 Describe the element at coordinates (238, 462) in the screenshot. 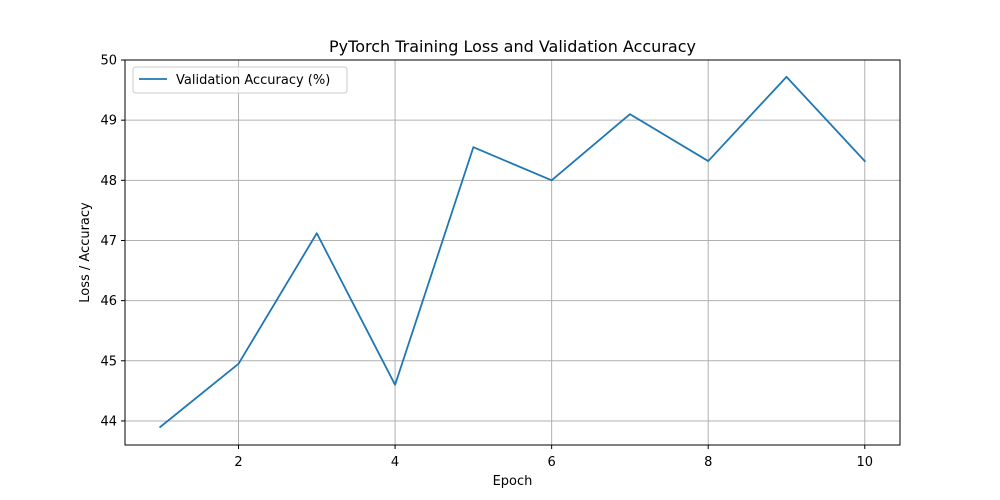

I see `x-tick-label: 2` at that location.